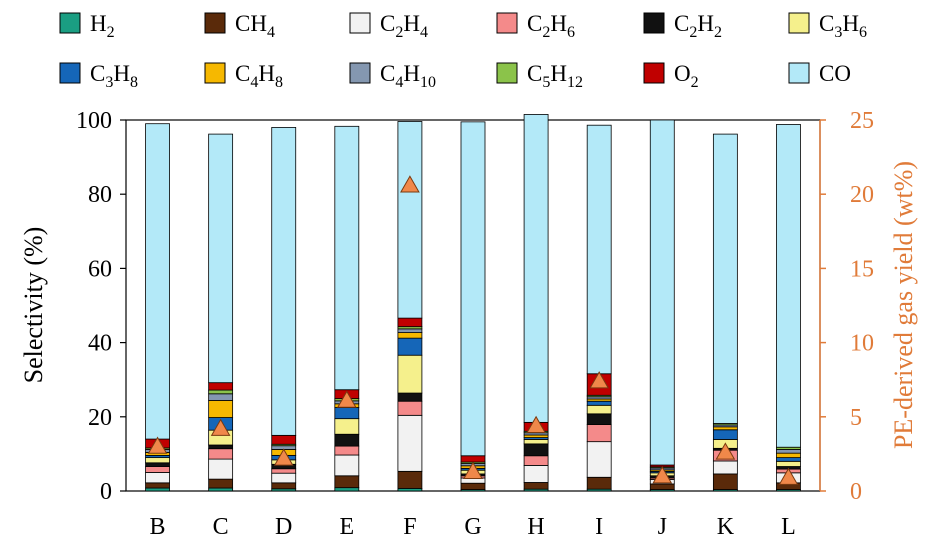 This screenshot has width=927, height=541. Describe the element at coordinates (347, 489) in the screenshot. I see `bar-segment-H2` at that location.